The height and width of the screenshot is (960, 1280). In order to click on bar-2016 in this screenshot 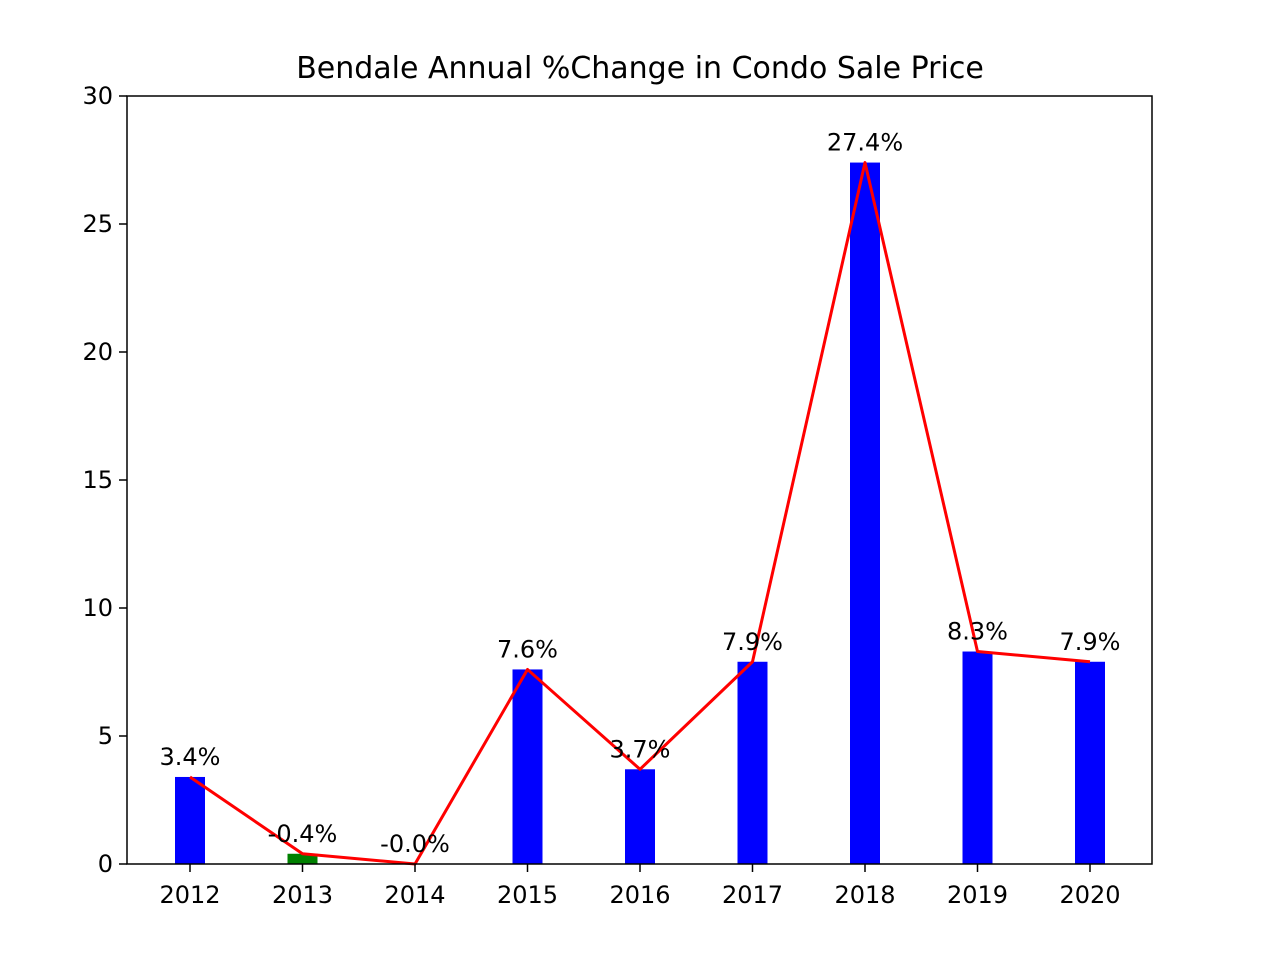, I will do `click(640, 816)`.